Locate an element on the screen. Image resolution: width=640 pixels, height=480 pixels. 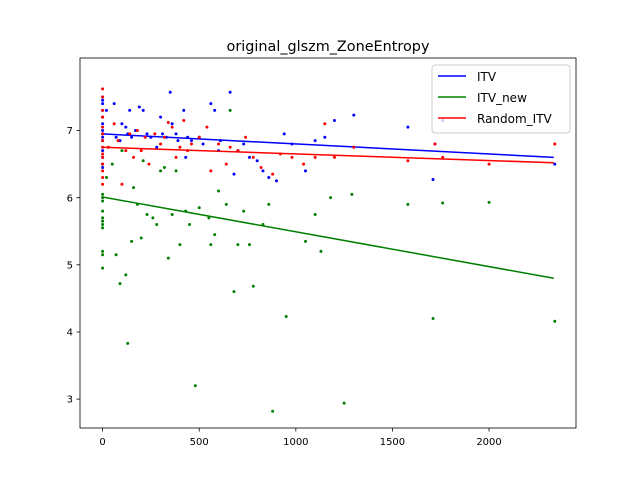
legend: ITV ITV_new Random_ITV is located at coordinates (501, 99).